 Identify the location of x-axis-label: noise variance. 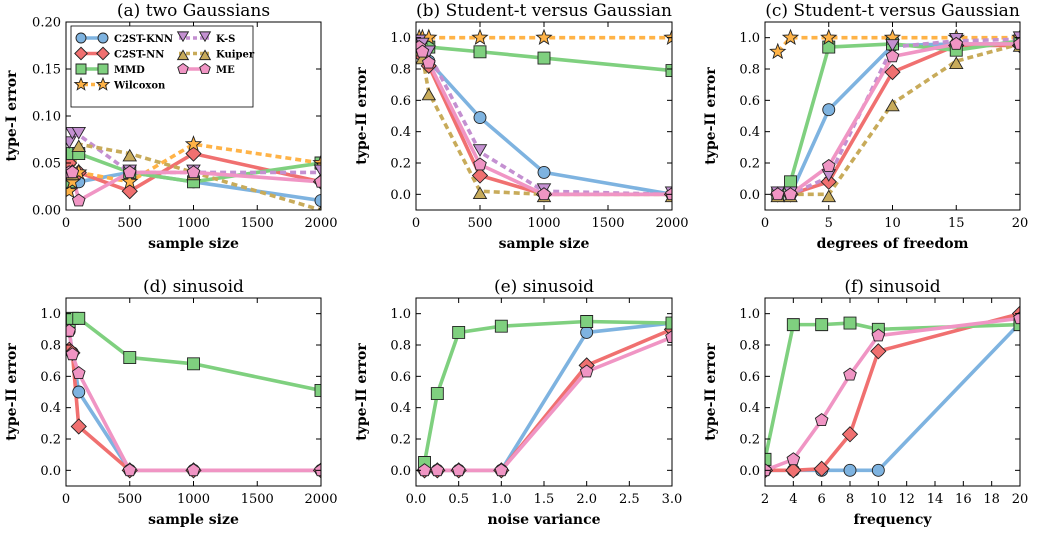
(543, 520).